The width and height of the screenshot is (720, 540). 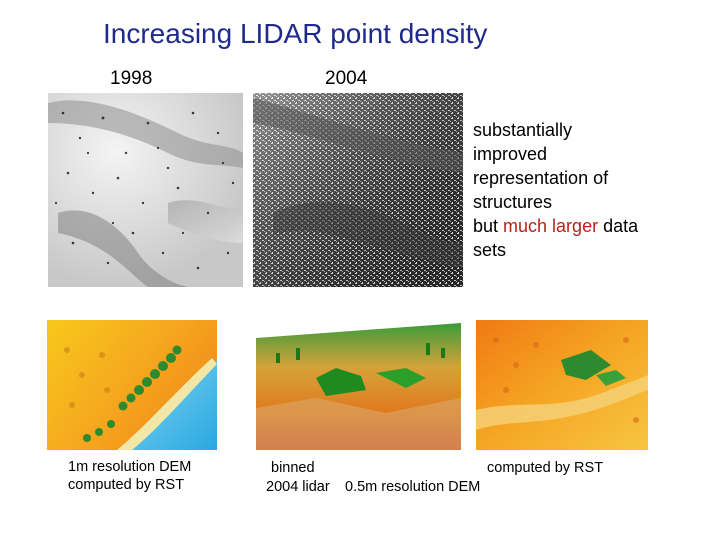 What do you see at coordinates (293, 468) in the screenshot?
I see `caption-middle-line-1: binned` at bounding box center [293, 468].